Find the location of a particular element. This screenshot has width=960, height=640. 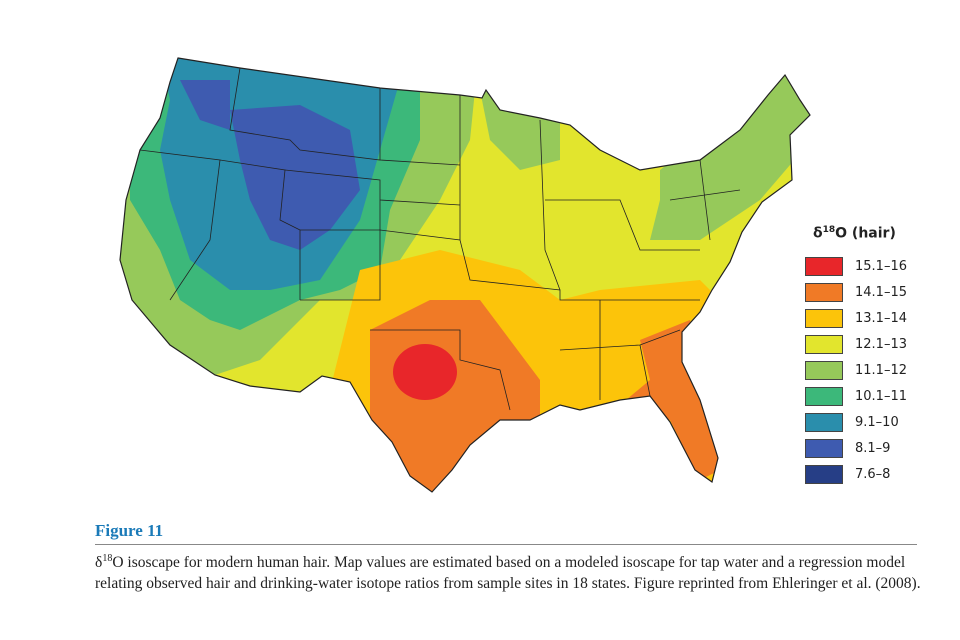

legend-item: 11.1–12 is located at coordinates (856, 371).